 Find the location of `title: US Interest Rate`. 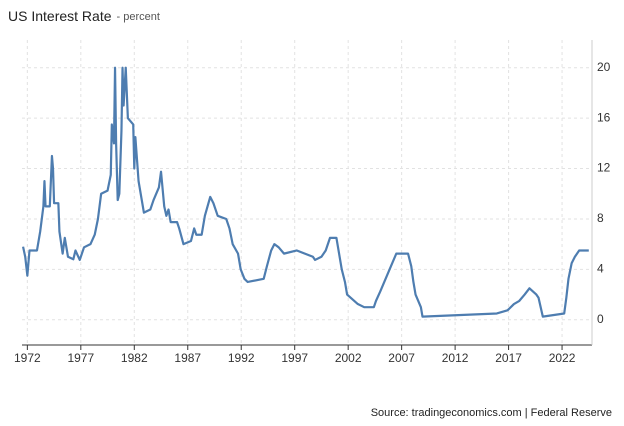

title: US Interest Rate is located at coordinates (60, 16).